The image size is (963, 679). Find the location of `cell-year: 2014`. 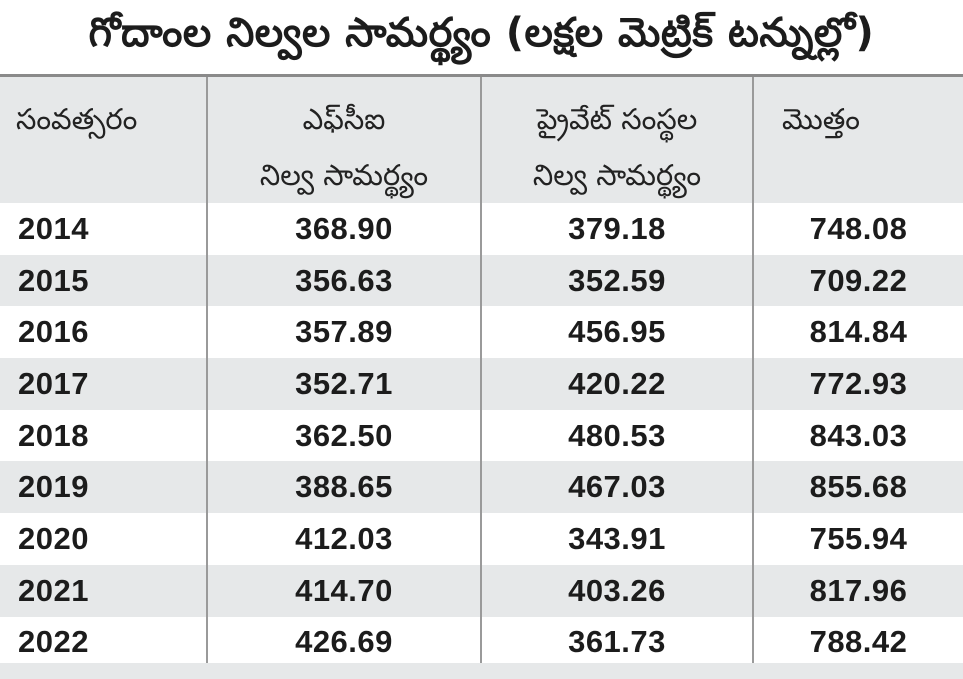

cell-year: 2014 is located at coordinates (53, 228).